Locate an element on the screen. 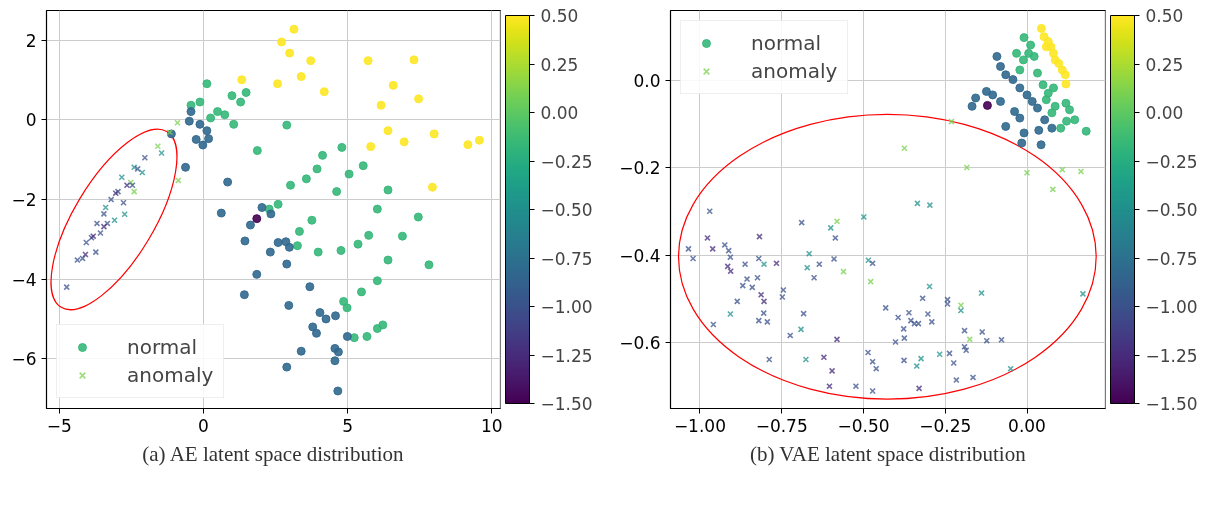 Image resolution: width=1205 pixels, height=507 pixels. x-tick-label: −0.50 is located at coordinates (863, 425).